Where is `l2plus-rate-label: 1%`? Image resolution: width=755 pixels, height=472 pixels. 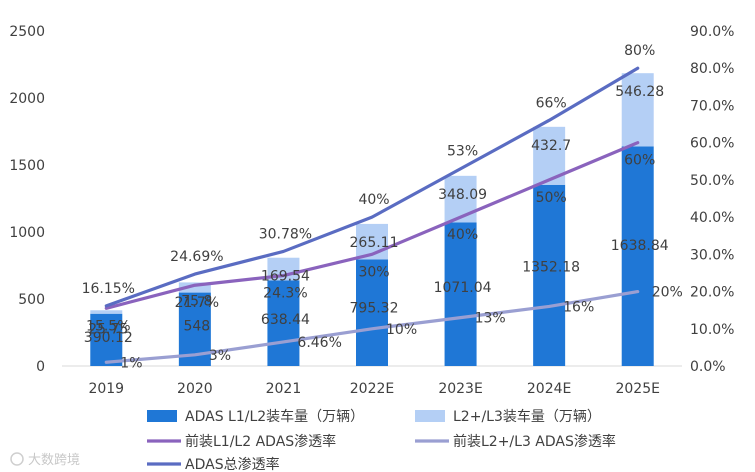
l2plus-rate-label: 1% is located at coordinates (131, 363).